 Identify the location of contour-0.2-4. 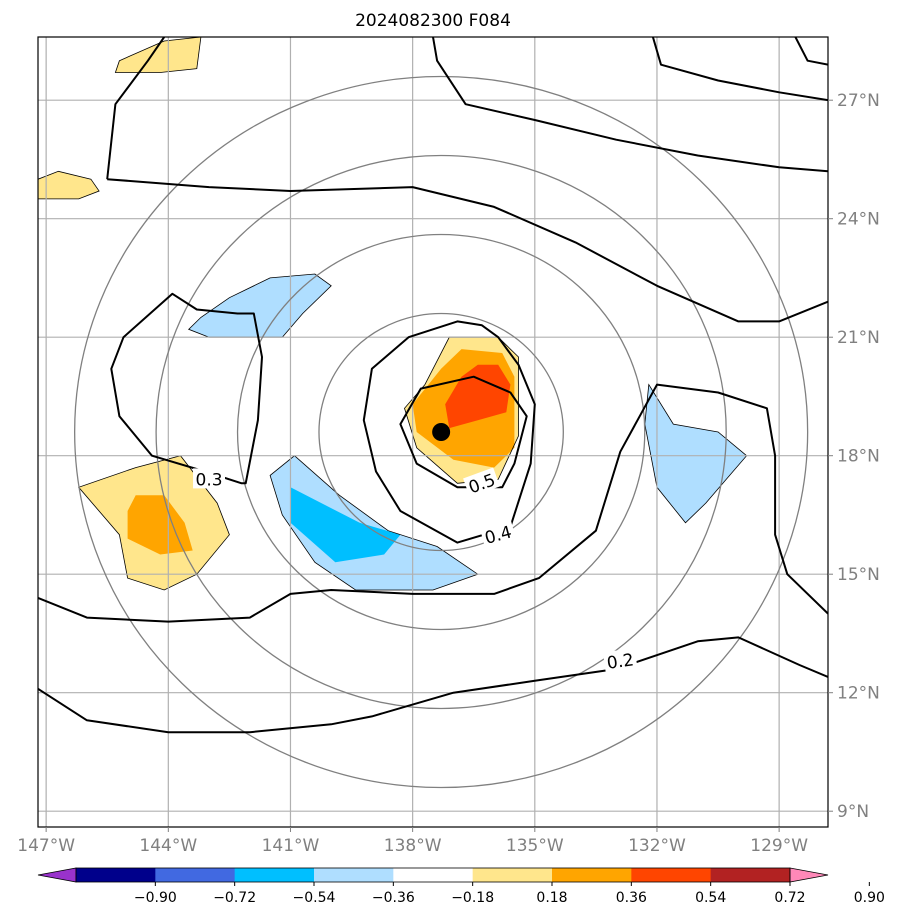
(433, 685).